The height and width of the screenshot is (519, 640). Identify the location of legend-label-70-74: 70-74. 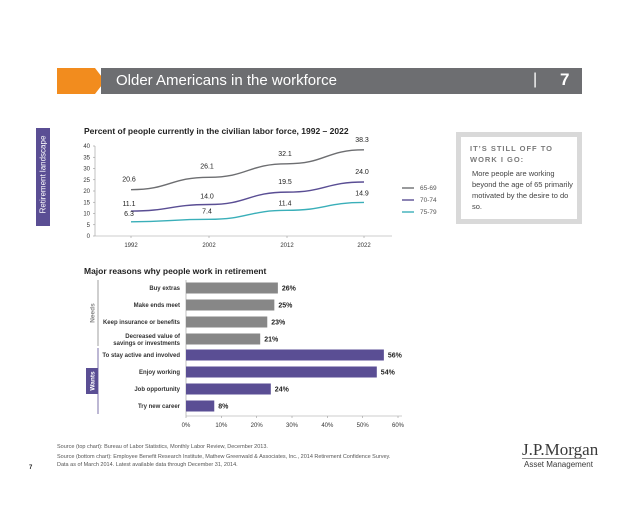
(428, 200).